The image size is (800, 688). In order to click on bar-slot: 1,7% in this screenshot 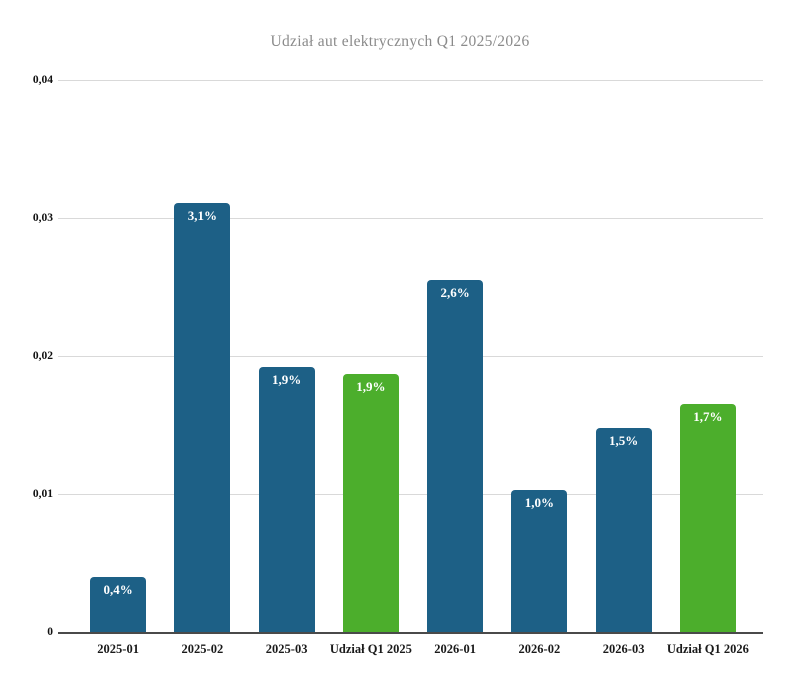, I will do `click(708, 355)`.